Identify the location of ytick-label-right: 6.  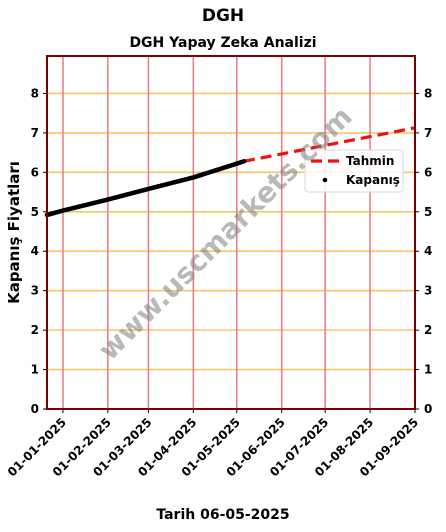
(428, 172).